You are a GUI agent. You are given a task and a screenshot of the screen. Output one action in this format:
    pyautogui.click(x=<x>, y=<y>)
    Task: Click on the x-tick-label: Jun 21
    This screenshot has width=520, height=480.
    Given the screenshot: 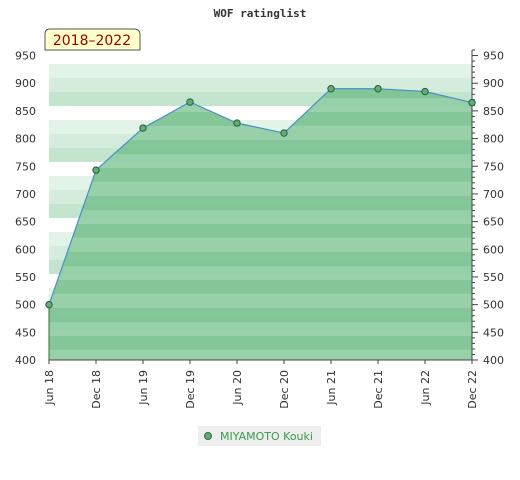 What is the action you would take?
    pyautogui.click(x=331, y=388)
    